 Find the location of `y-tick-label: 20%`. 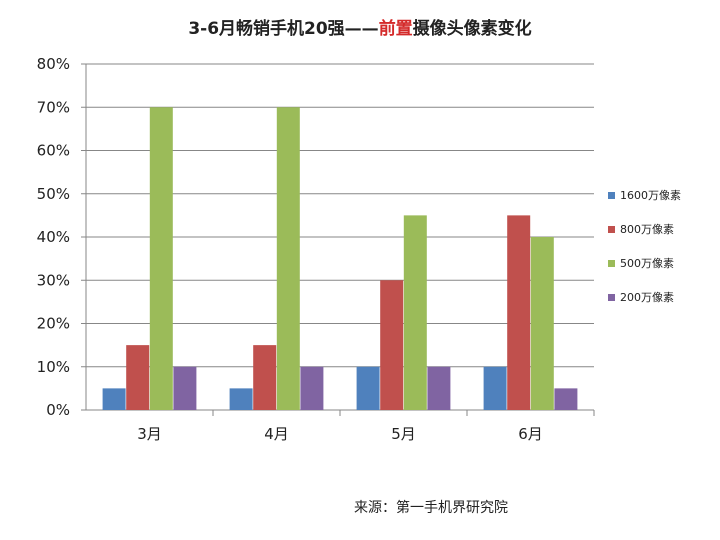

y-tick-label: 20% is located at coordinates (53, 324).